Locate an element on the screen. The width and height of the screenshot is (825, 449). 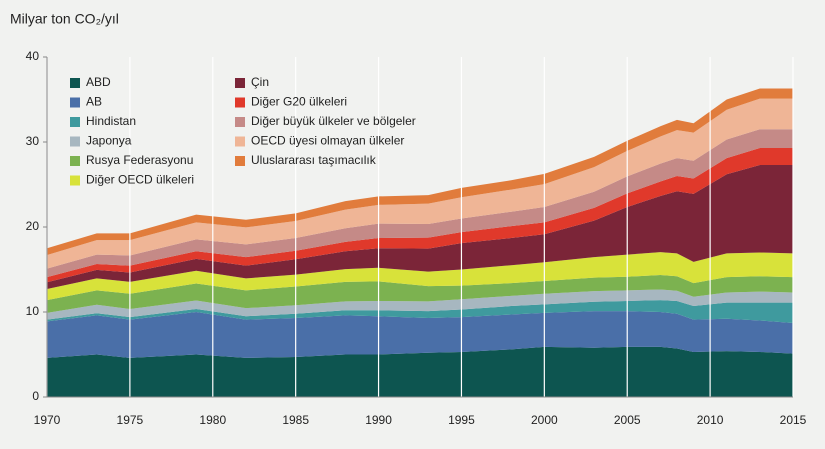
legend-label: Diğer büyük ülkeler ve bölgeler is located at coordinates (333, 121).